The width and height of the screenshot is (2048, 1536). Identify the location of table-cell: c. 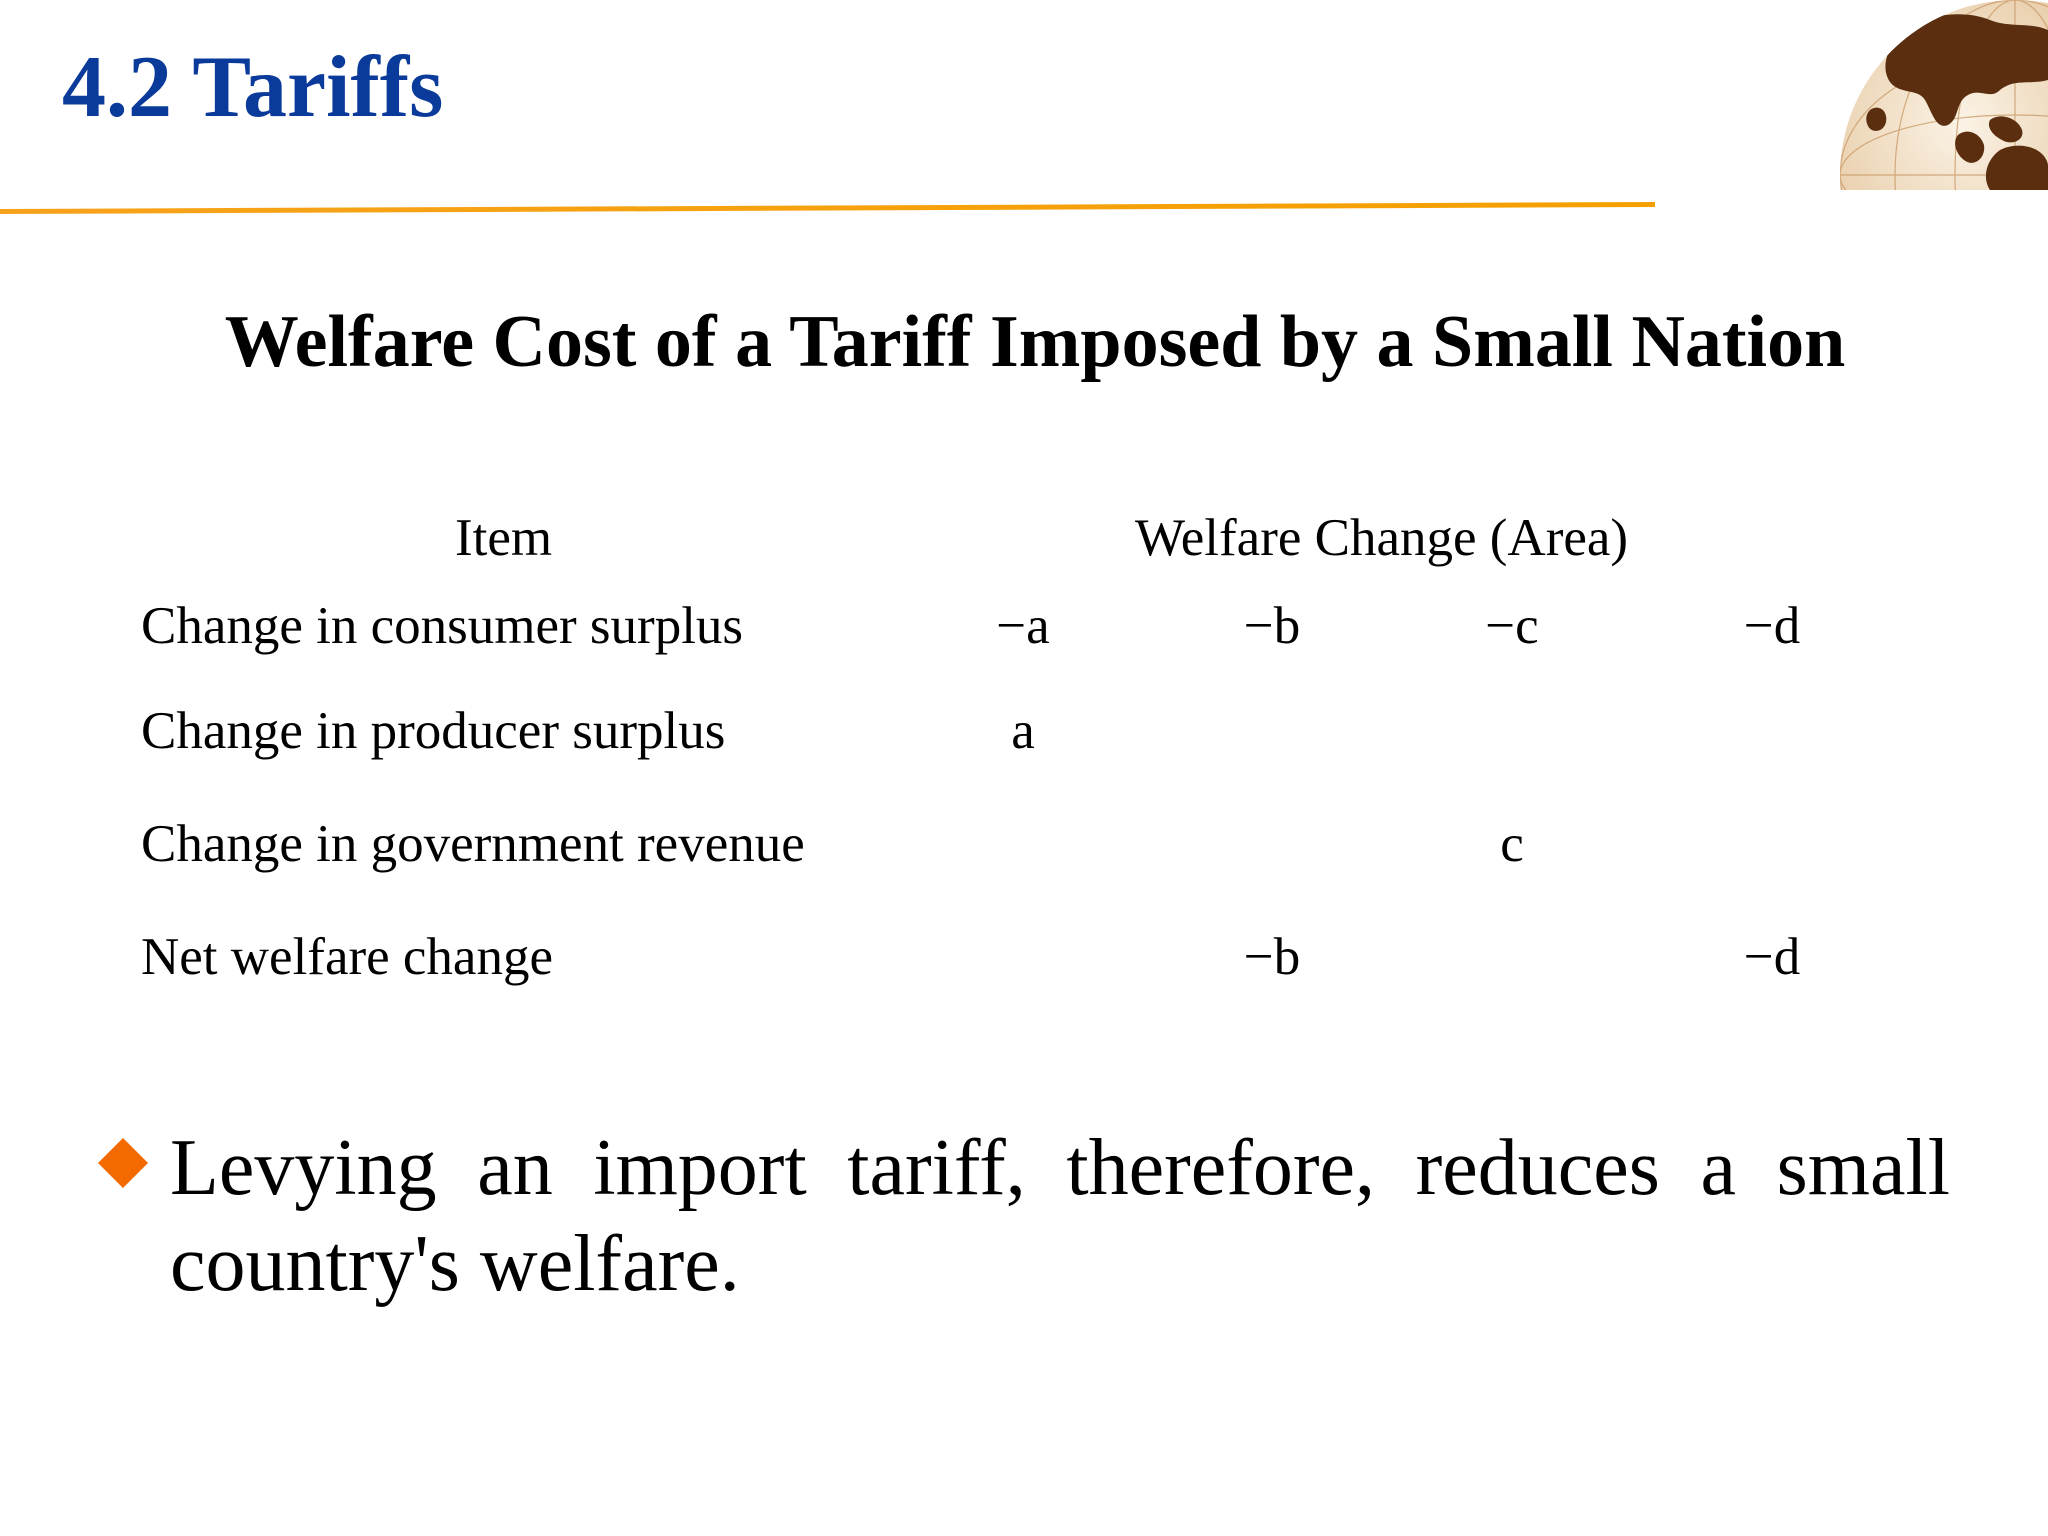
(1512, 844).